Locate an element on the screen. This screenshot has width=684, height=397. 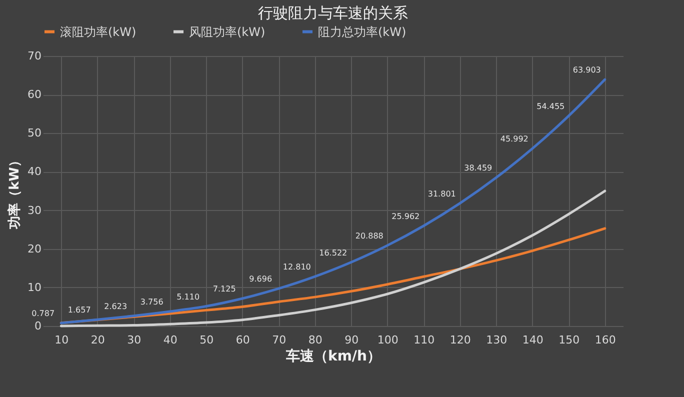
x-tick-label: 40 is located at coordinates (170, 340).